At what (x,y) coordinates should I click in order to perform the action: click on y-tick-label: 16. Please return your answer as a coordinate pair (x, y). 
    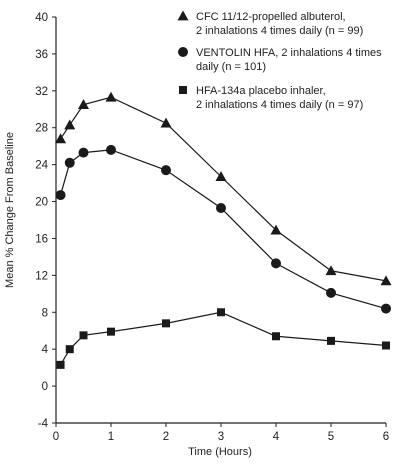
    Looking at the image, I should click on (41, 239).